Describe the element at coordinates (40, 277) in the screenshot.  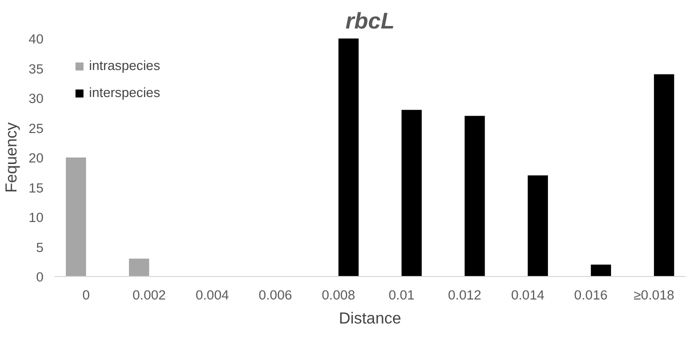
I see `y-tick-label: 0` at that location.